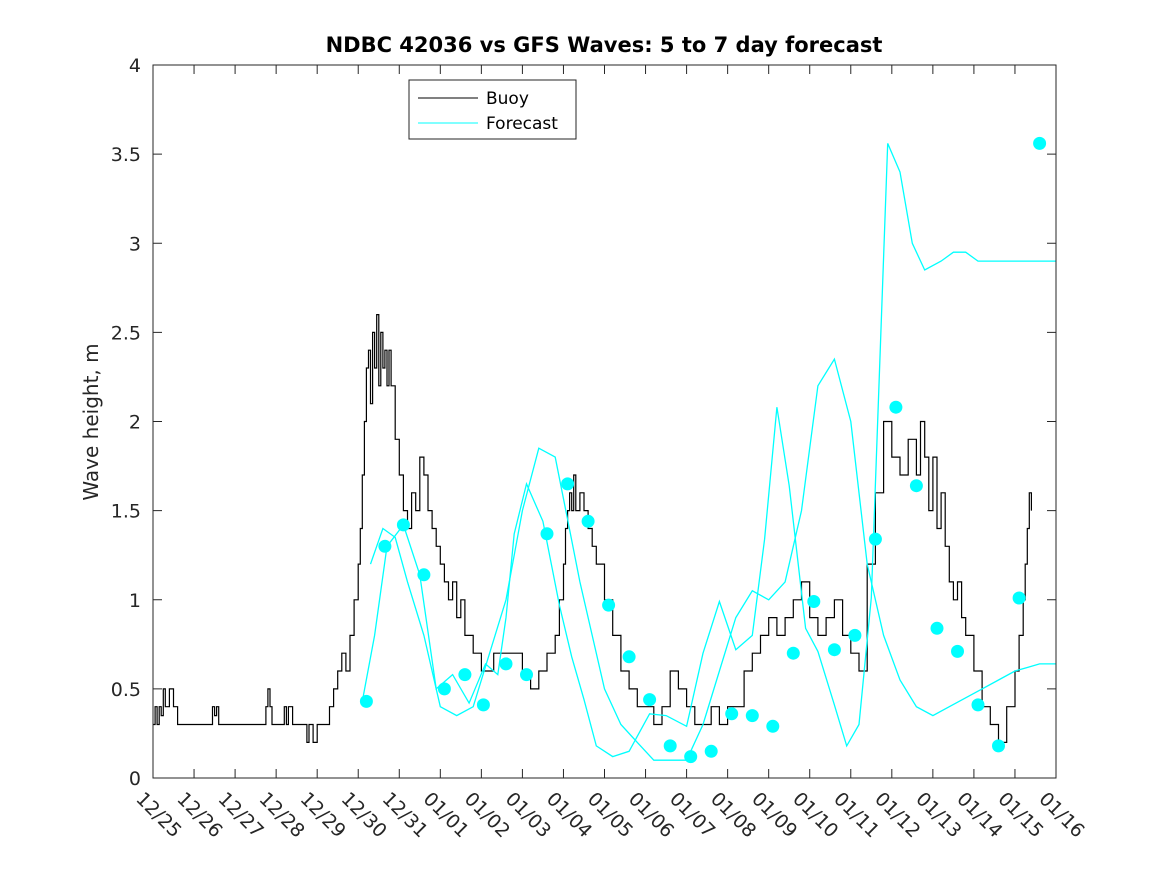 The width and height of the screenshot is (1167, 875). What do you see at coordinates (938, 815) in the screenshot?
I see `x-tick-label: 01/13` at bounding box center [938, 815].